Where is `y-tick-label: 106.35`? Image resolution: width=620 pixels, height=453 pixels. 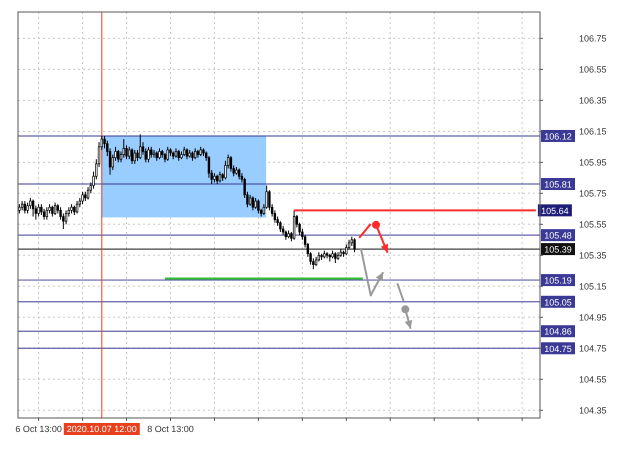
y-tick-label: 106.35 is located at coordinates (593, 100).